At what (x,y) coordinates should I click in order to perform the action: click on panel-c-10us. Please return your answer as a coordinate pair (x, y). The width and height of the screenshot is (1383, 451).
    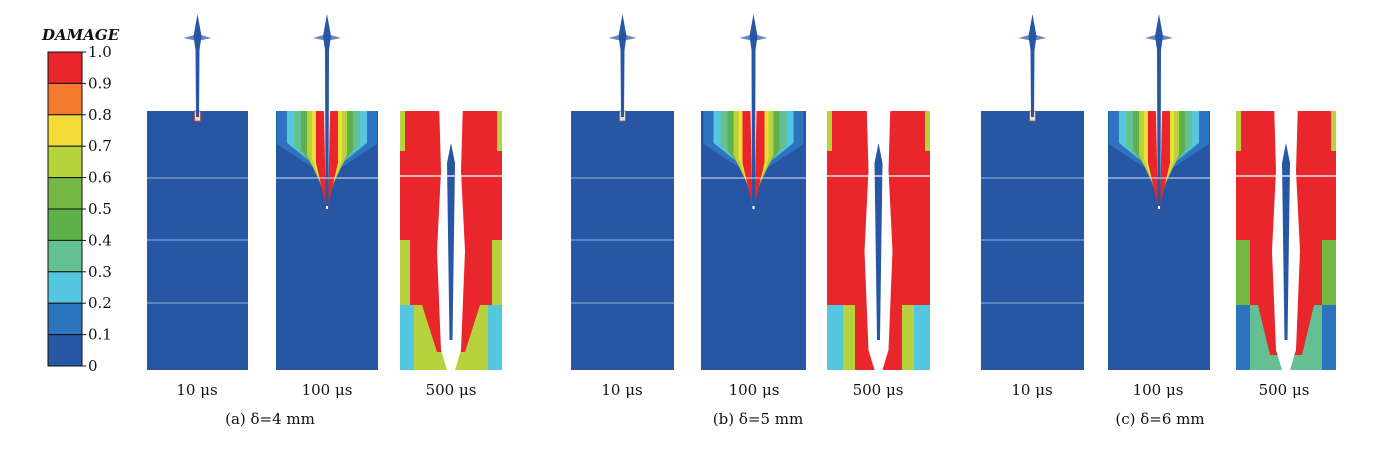
    Looking at the image, I should click on (1032, 192).